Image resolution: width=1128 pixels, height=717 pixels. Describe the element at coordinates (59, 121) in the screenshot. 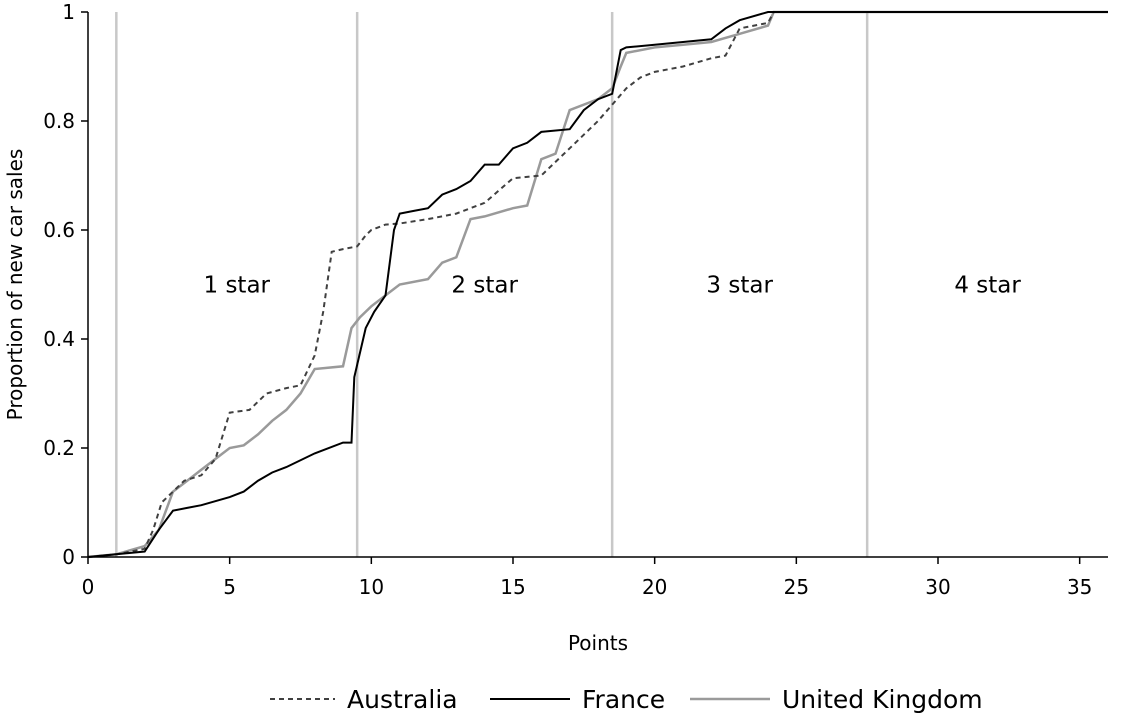

I see `y-tick-label: 0.8` at that location.